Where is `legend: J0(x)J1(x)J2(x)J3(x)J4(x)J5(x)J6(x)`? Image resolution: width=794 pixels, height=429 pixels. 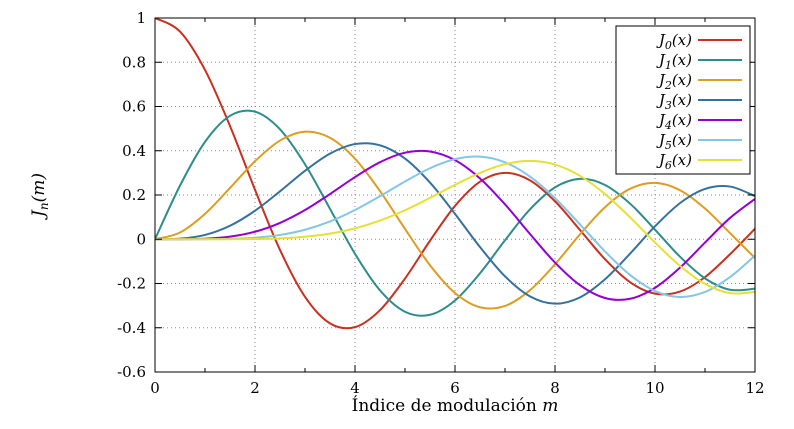
legend: J0(x)J1(x)J2(x)J3(x)J4(x)J5(x)J6(x) is located at coordinates (683, 100).